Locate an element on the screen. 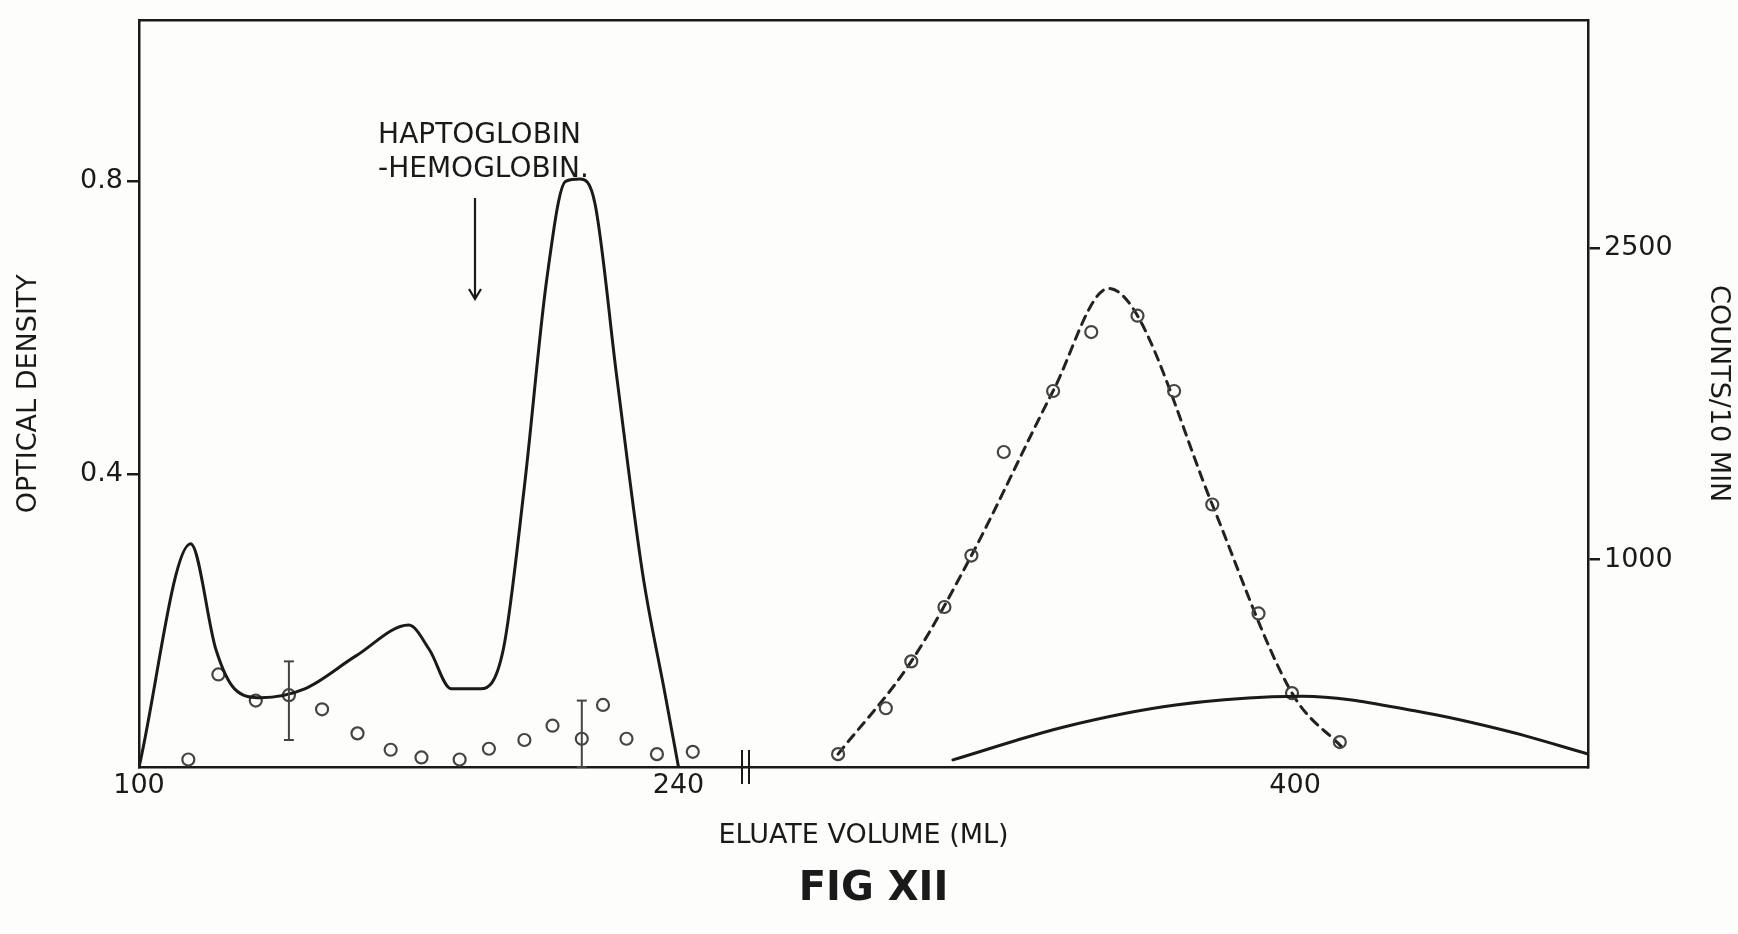 The width and height of the screenshot is (1738, 934). y-axis-title: OPTICAL DENSITY is located at coordinates (27, 393).